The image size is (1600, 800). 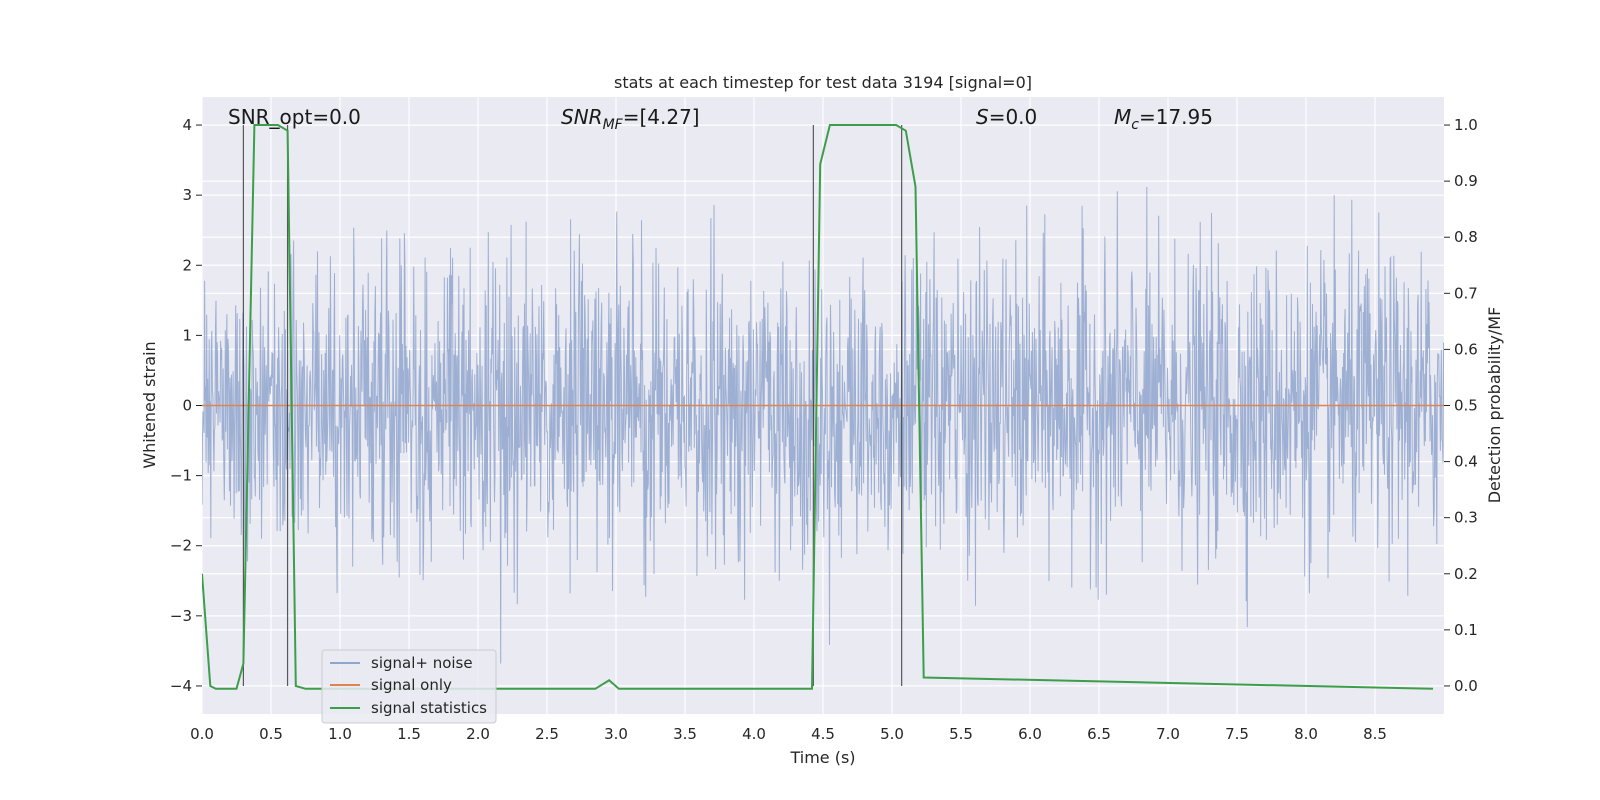 I want to click on y-left-tick-label-1: 3, so click(x=187, y=195).